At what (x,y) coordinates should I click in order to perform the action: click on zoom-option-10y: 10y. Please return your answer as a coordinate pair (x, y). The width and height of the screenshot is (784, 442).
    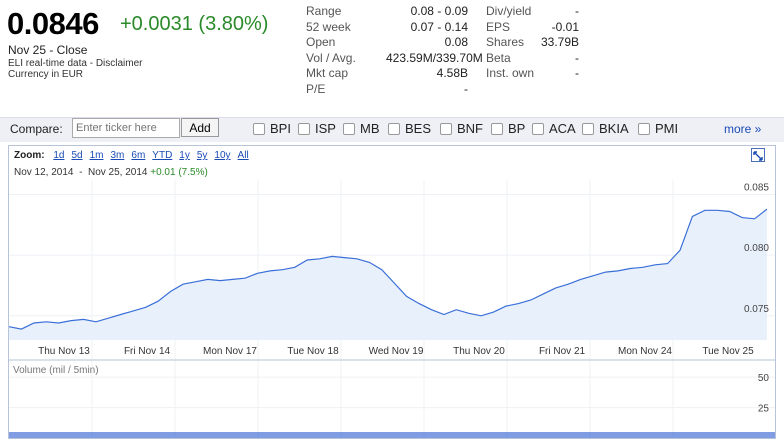
    Looking at the image, I should click on (222, 155).